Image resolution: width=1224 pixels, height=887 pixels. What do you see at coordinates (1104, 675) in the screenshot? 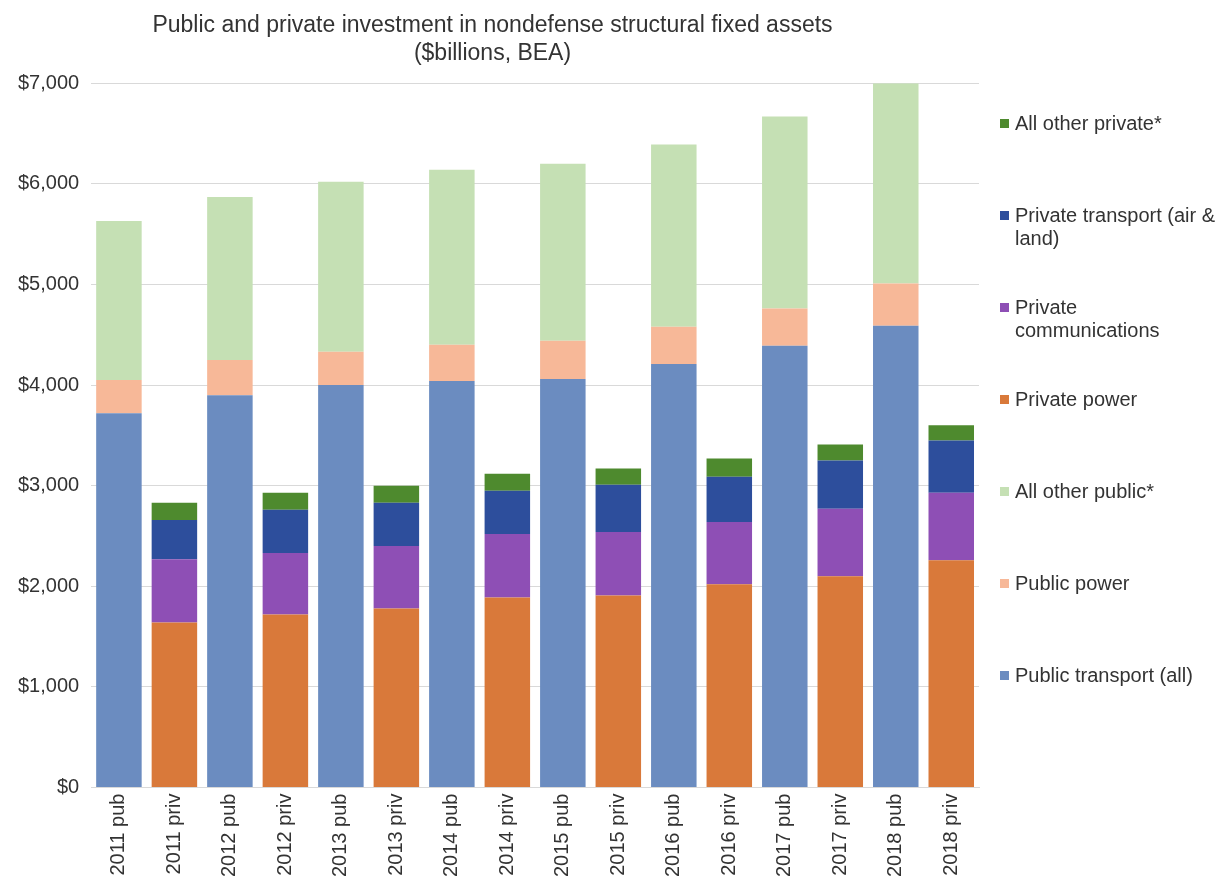
I see `legend-label: Public transport (all)` at bounding box center [1104, 675].